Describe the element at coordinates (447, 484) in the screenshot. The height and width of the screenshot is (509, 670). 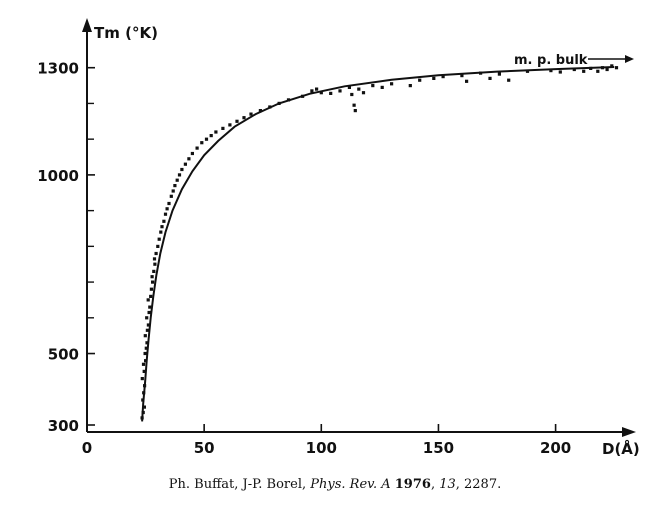
I see `citation-volume: 13` at that location.